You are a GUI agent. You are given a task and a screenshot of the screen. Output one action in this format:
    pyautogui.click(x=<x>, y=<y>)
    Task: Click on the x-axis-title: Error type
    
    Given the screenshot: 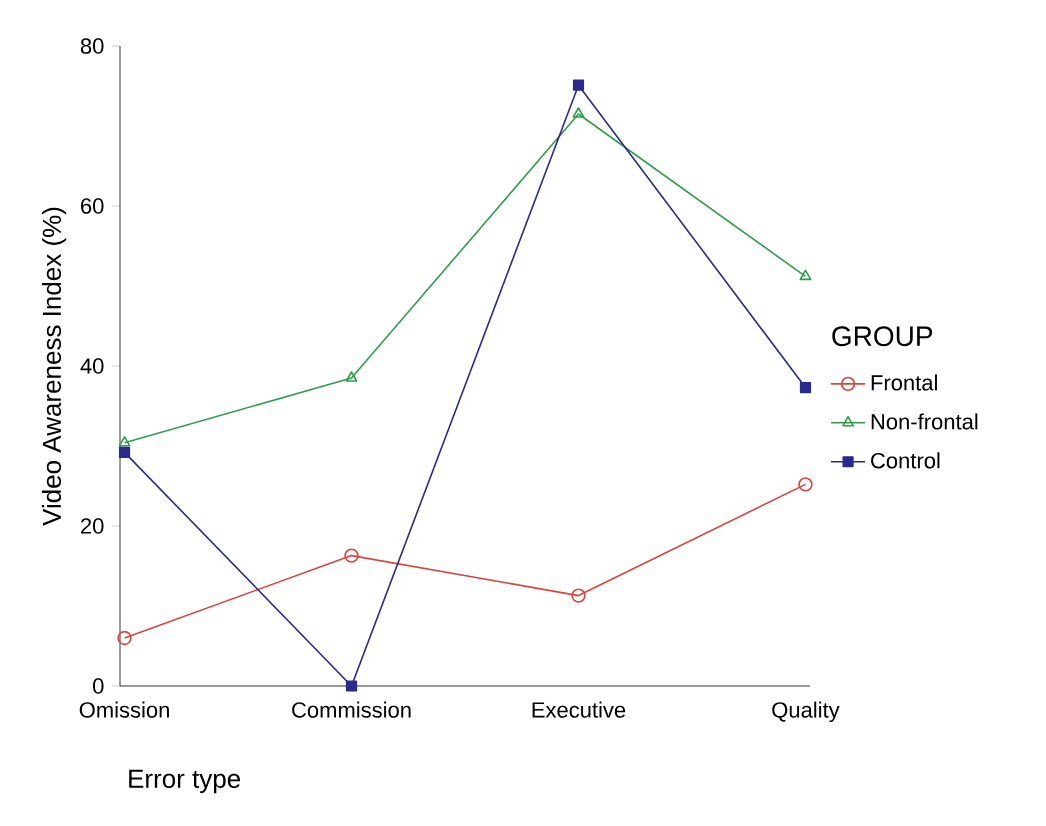 What is the action you would take?
    pyautogui.click(x=185, y=781)
    